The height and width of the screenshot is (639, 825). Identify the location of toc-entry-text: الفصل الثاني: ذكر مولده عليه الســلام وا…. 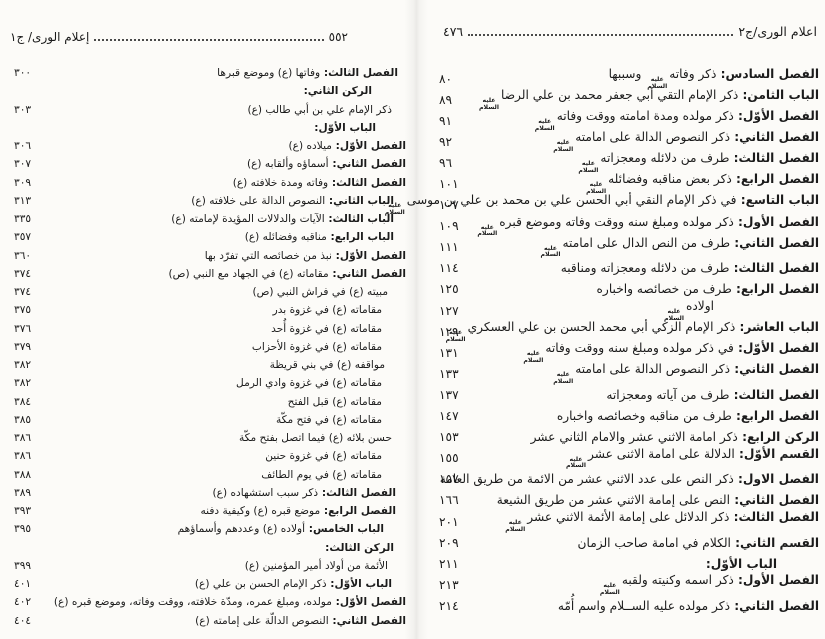
(688, 605).